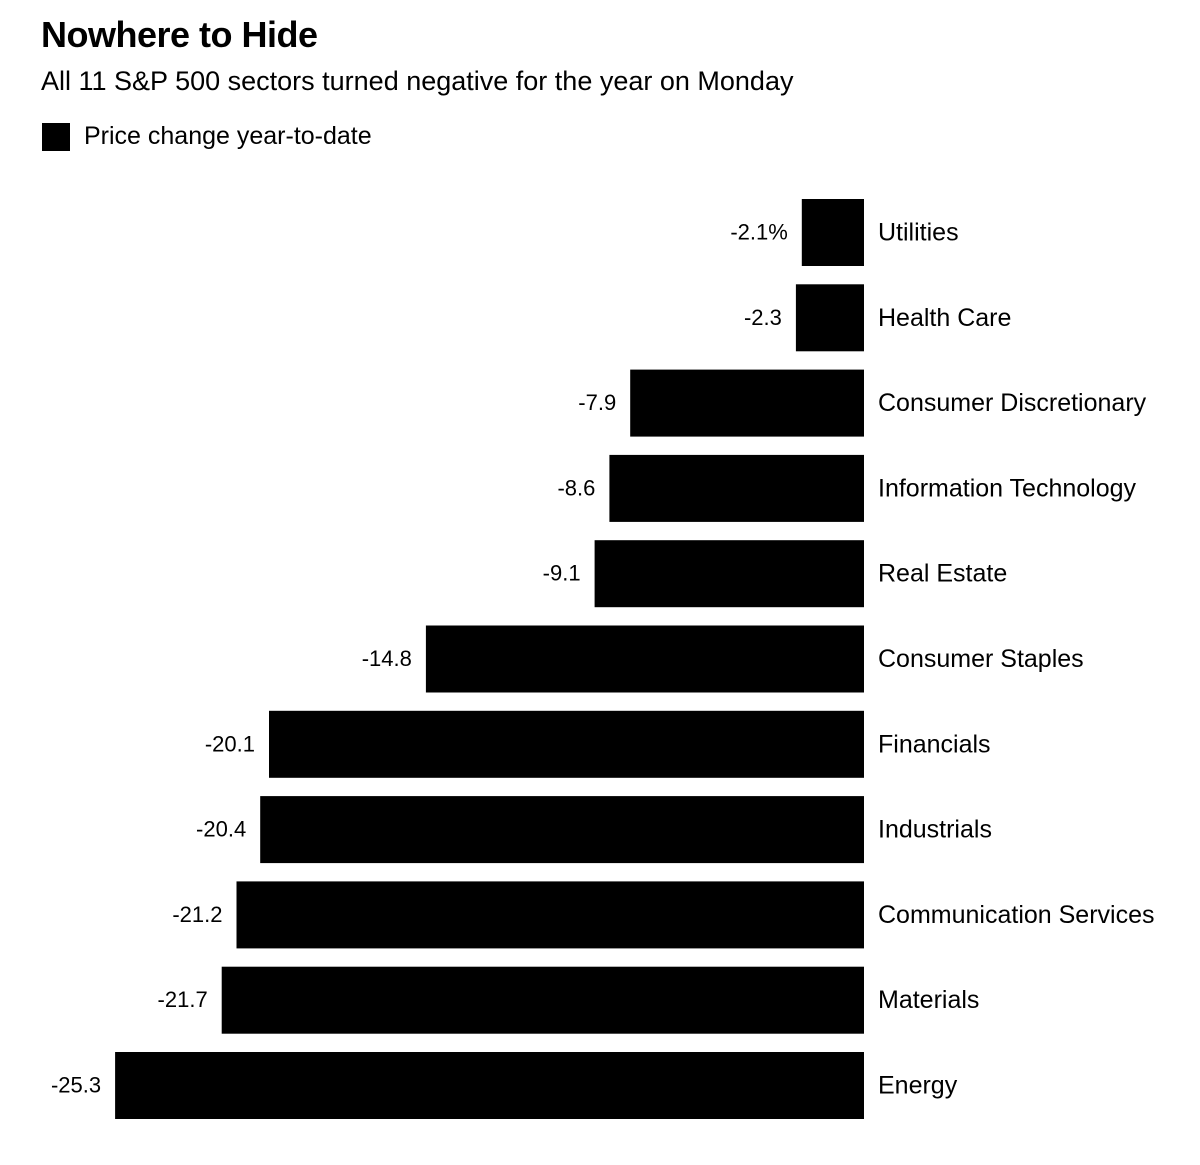 The height and width of the screenshot is (1165, 1200). What do you see at coordinates (934, 744) in the screenshot?
I see `category-label: Financials` at bounding box center [934, 744].